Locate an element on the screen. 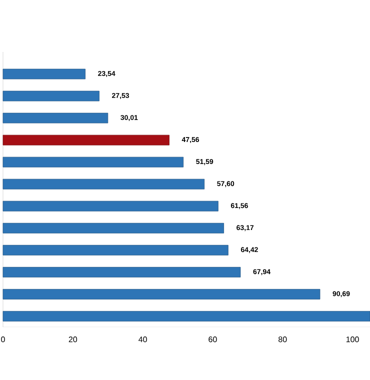  x-tick-label: 0 is located at coordinates (3, 339).